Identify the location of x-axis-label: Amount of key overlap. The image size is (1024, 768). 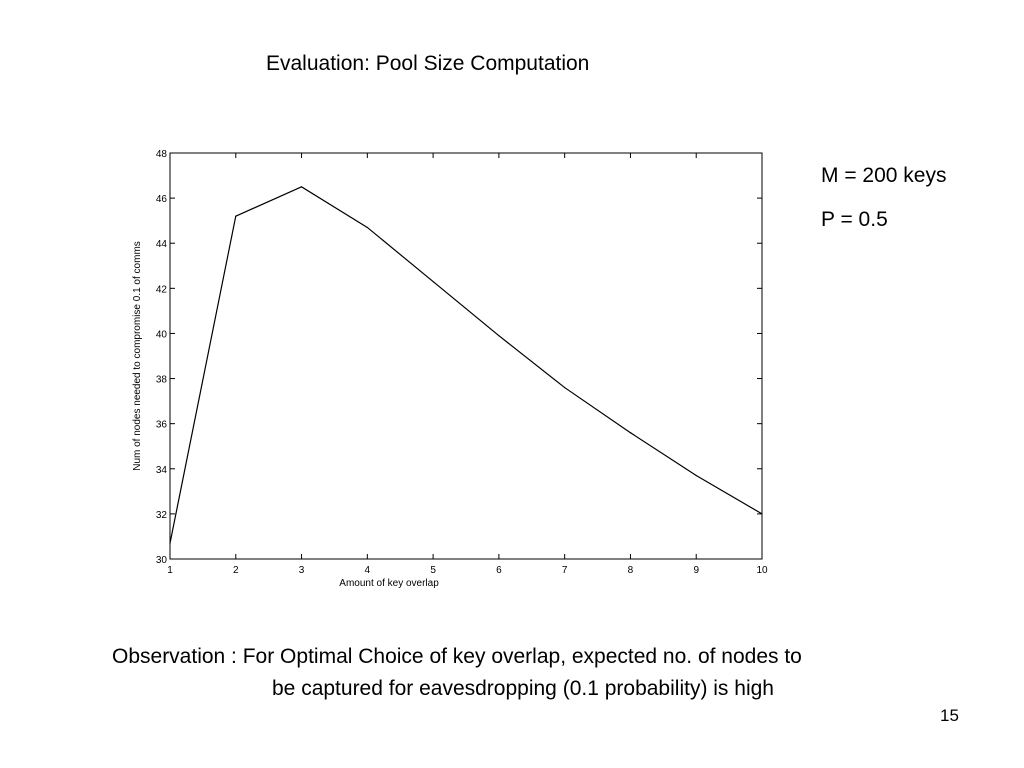
(389, 583).